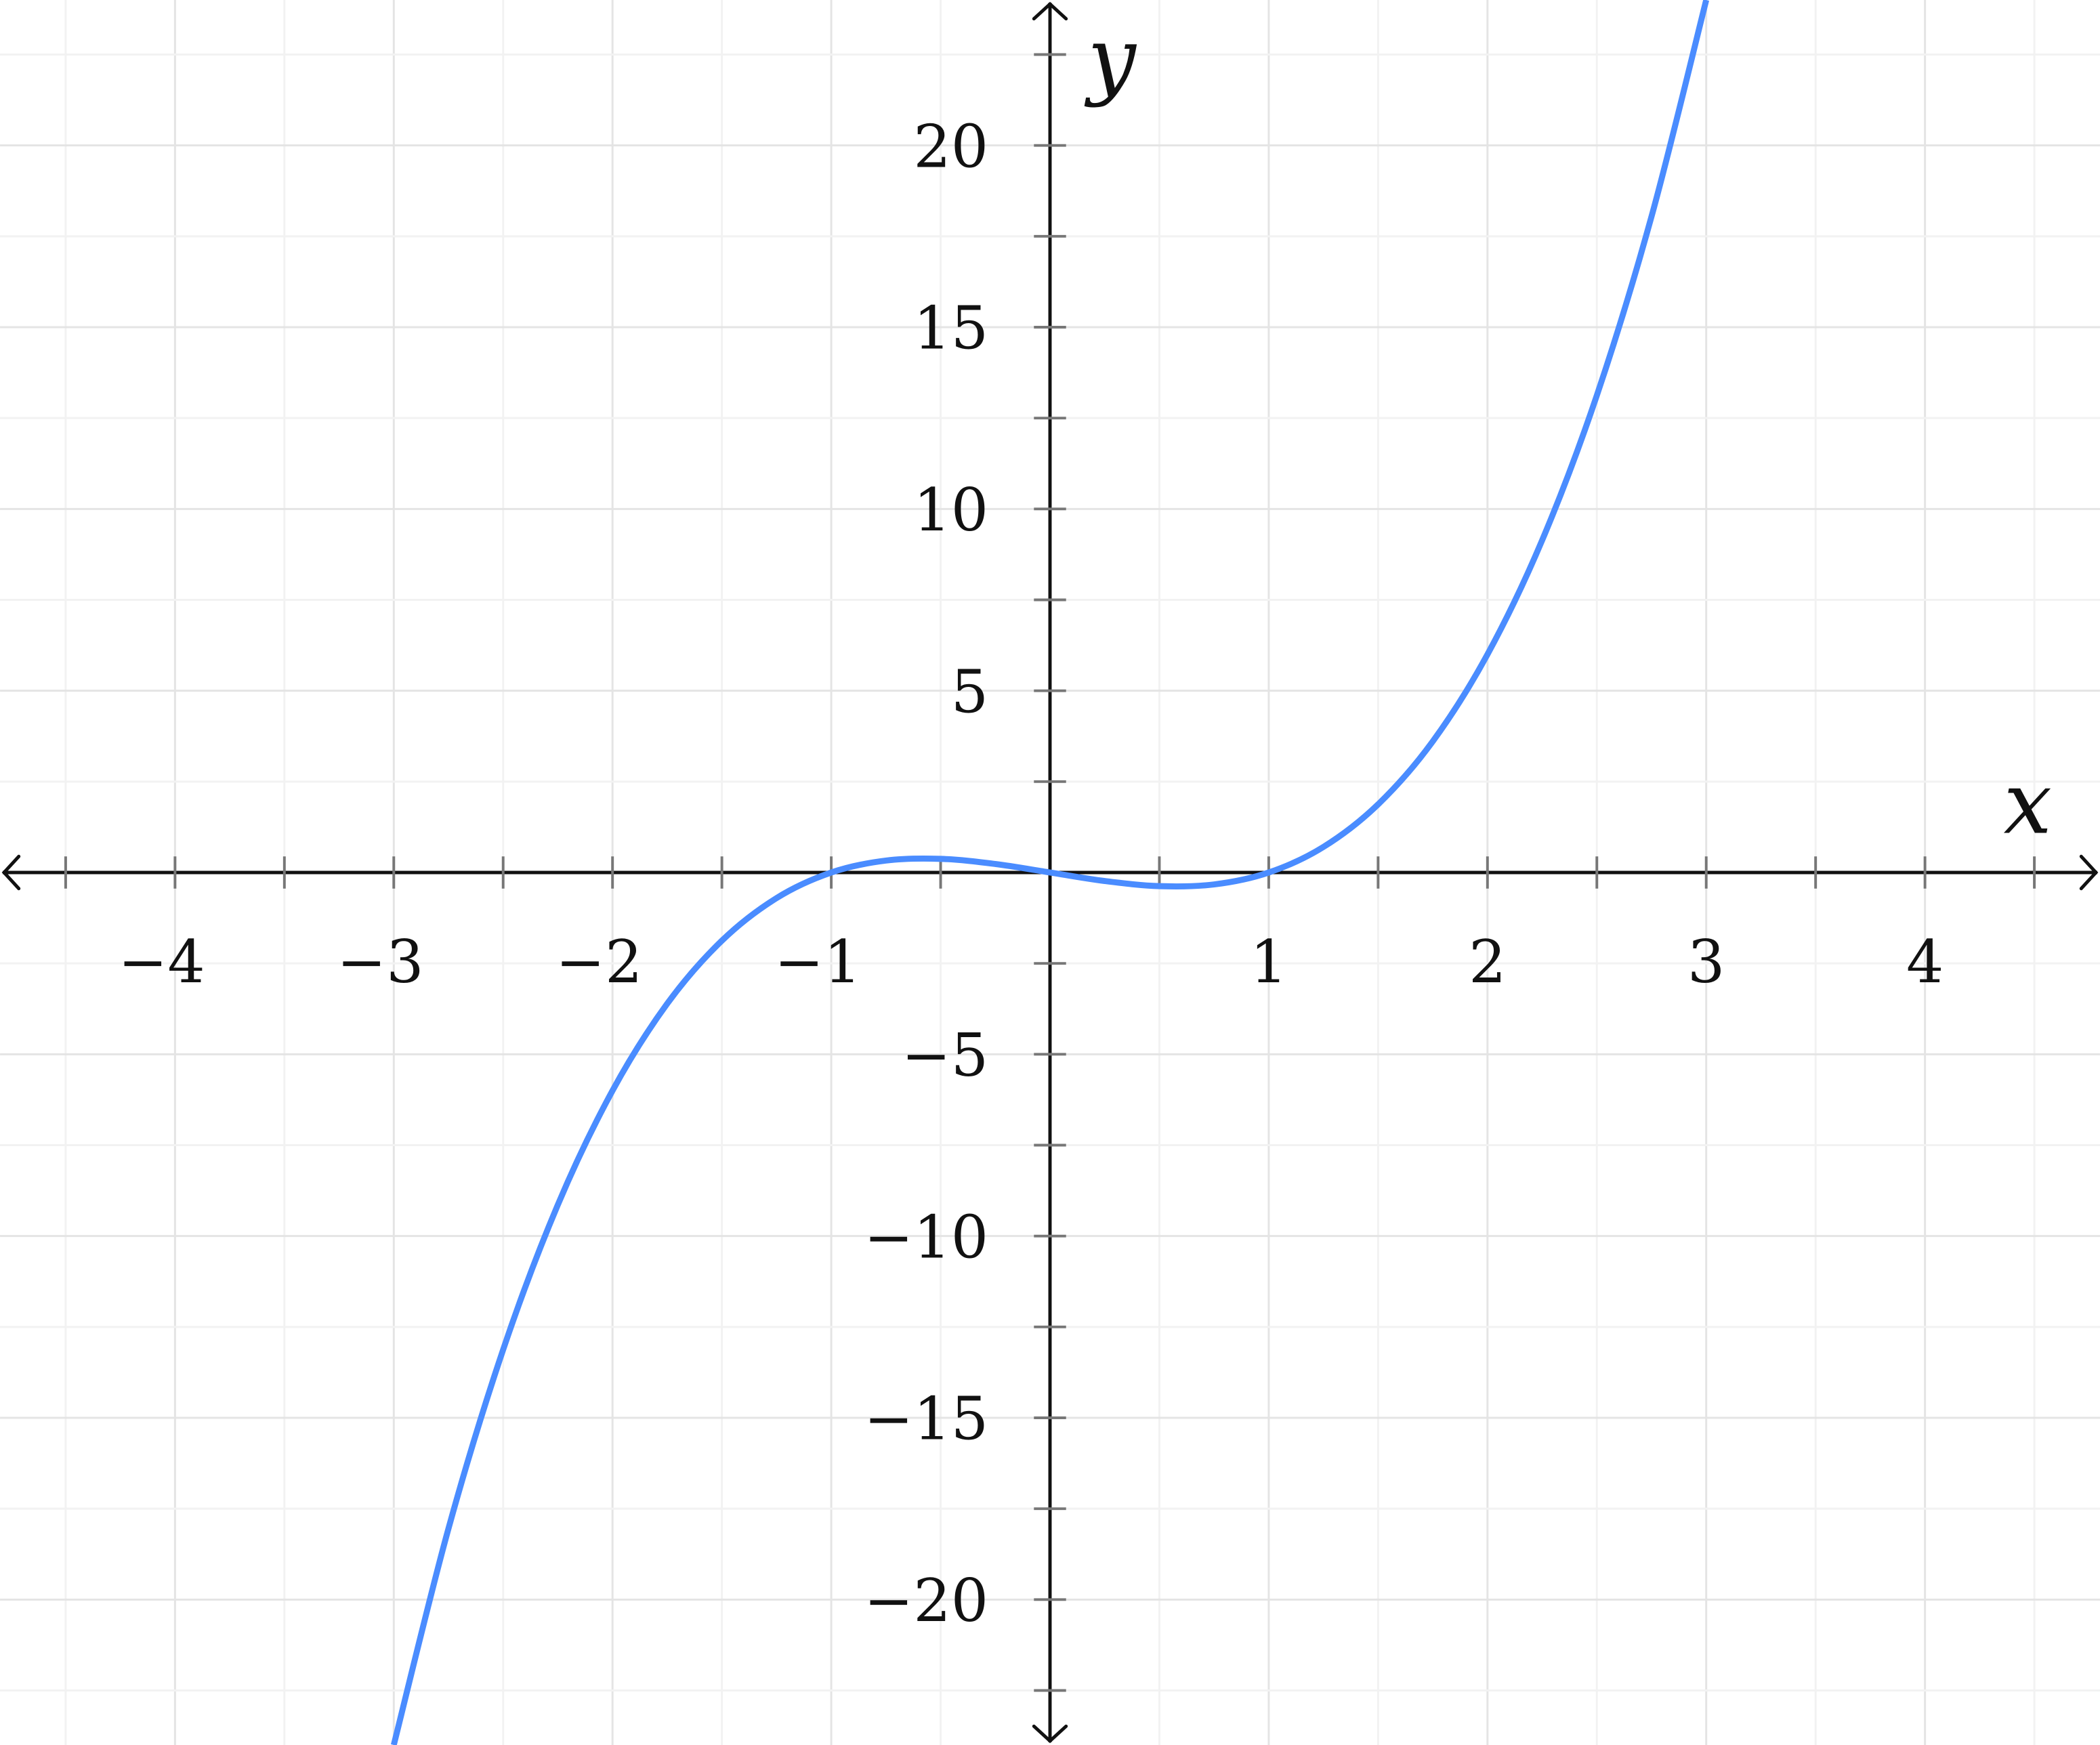 Image resolution: width=2100 pixels, height=1745 pixels. I want to click on y-tick-label: −10, so click(927, 1236).